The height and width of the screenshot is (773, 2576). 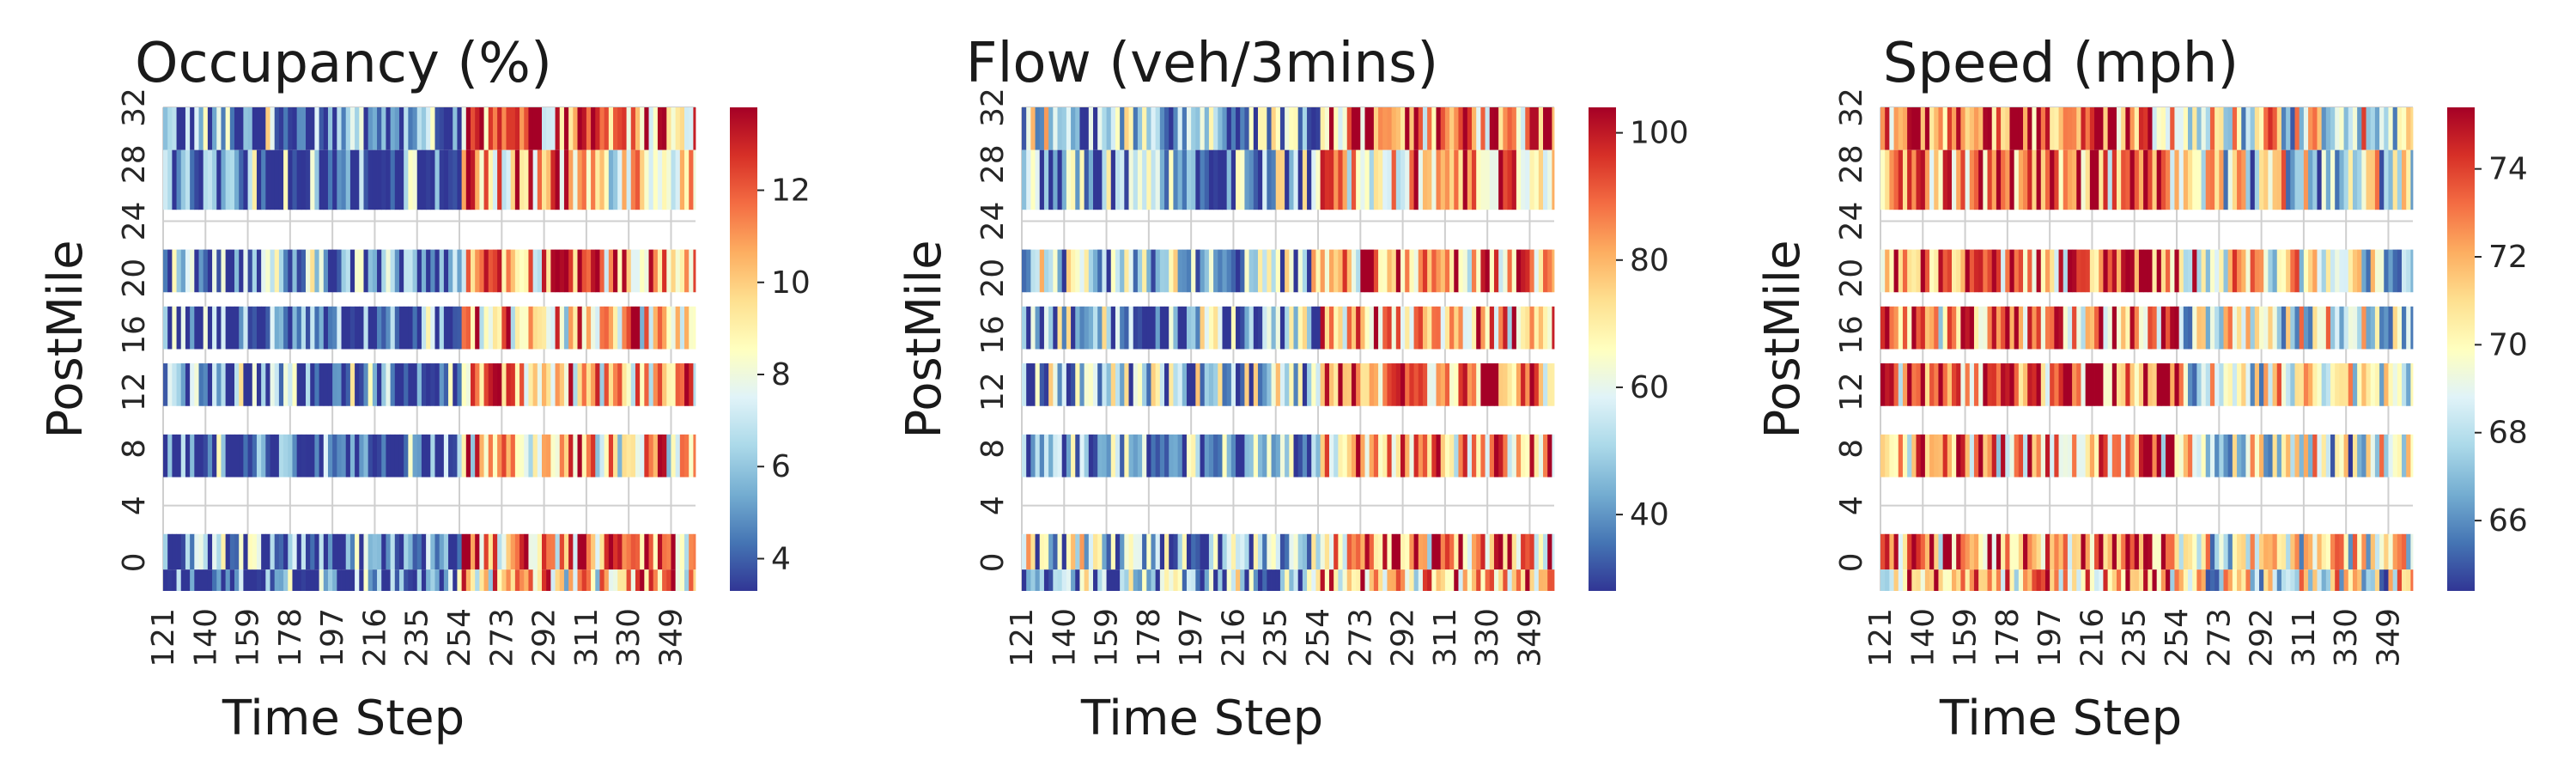 I want to click on heatmap-band, so click(x=430, y=456).